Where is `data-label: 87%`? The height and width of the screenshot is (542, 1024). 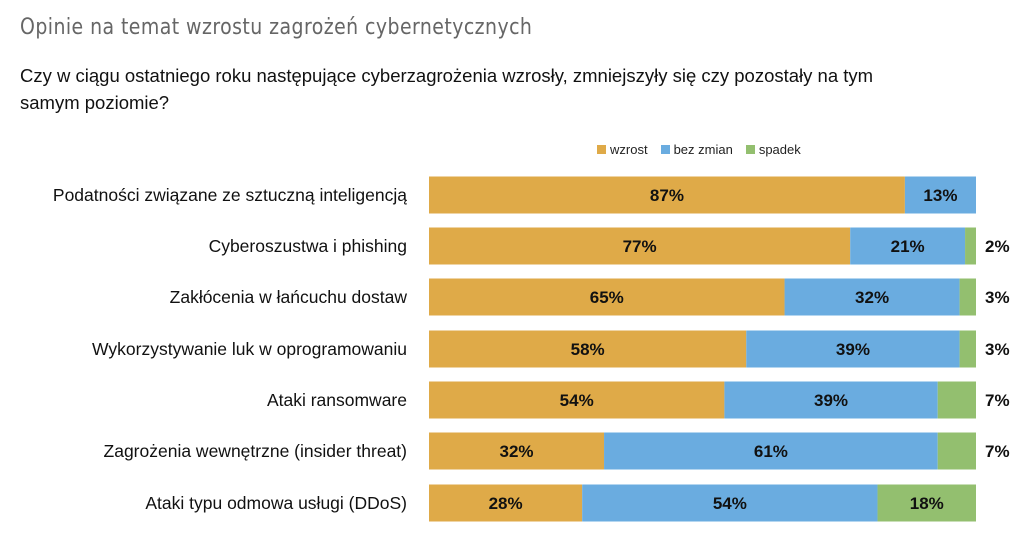 data-label: 87% is located at coordinates (667, 195).